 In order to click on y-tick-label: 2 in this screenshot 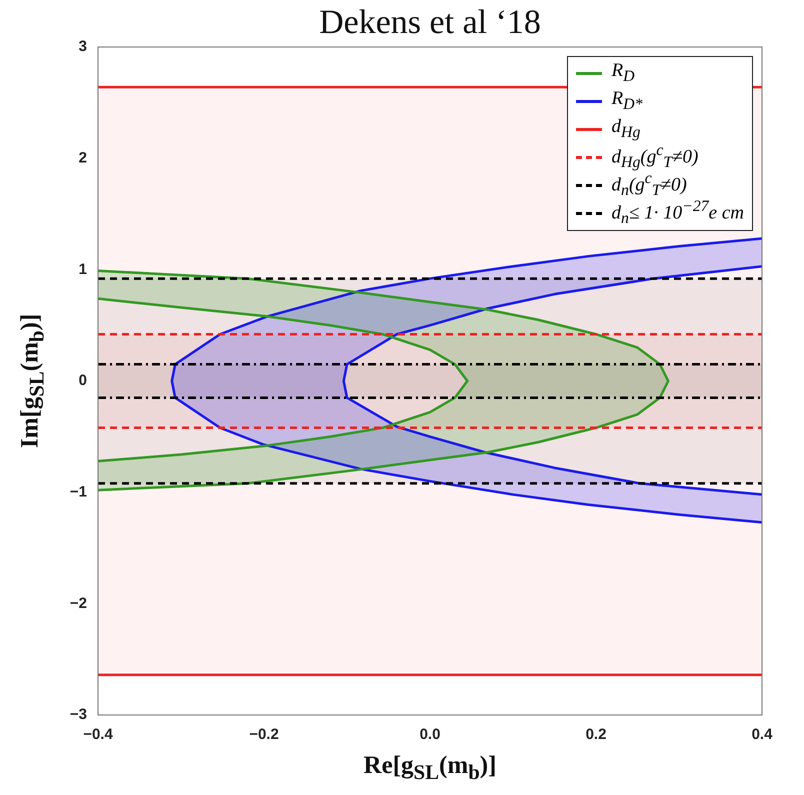, I will do `click(82, 157)`.